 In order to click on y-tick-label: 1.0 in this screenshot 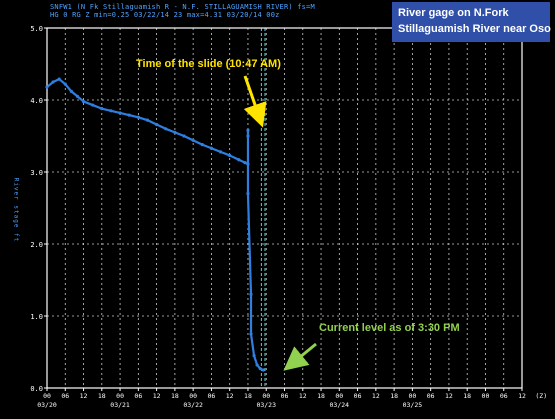, I will do `click(36, 317)`.